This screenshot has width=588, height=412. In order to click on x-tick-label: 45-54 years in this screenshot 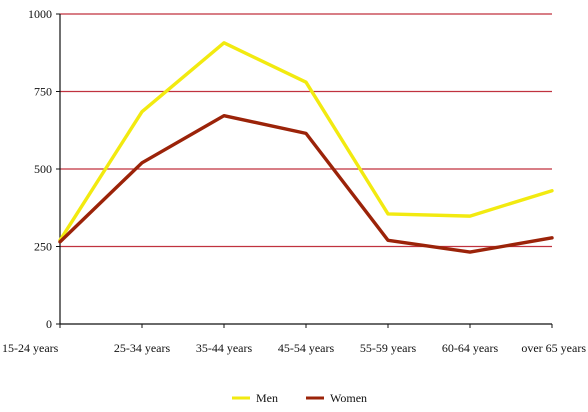, I will do `click(306, 348)`.